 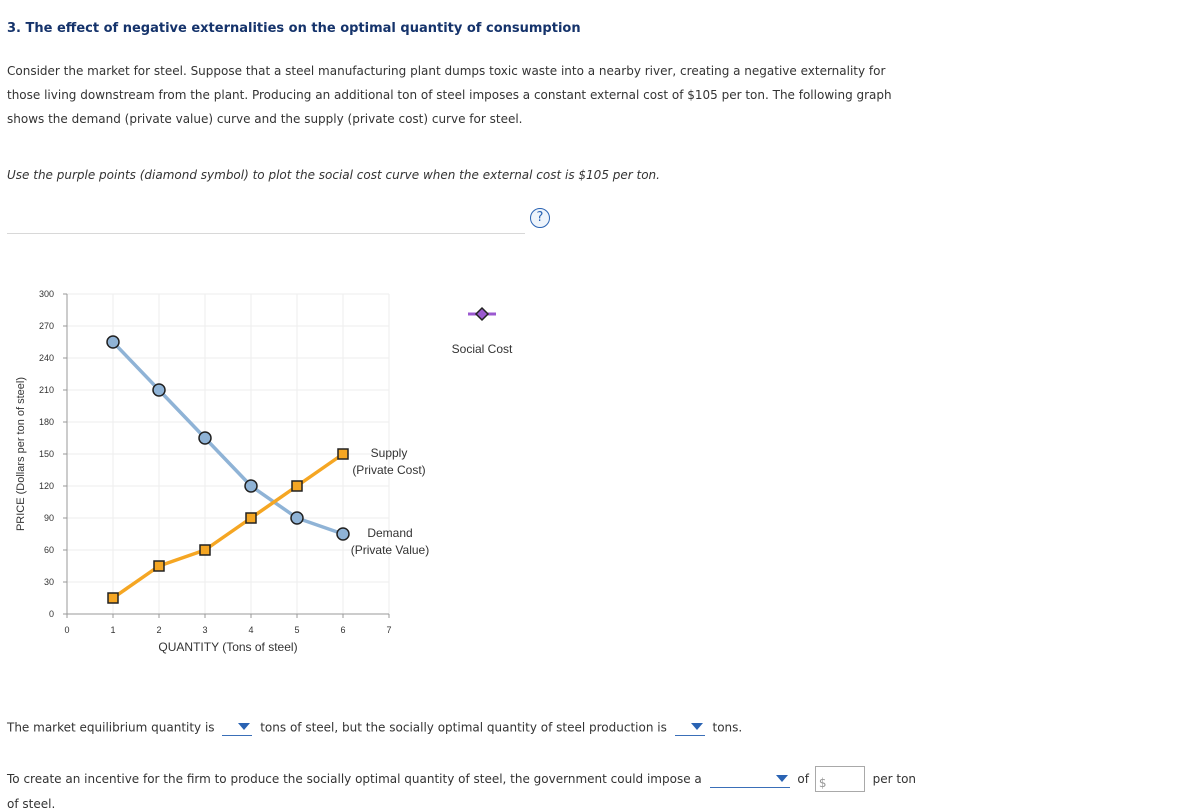 What do you see at coordinates (46, 294) in the screenshot?
I see `y-tick-label: 300` at bounding box center [46, 294].